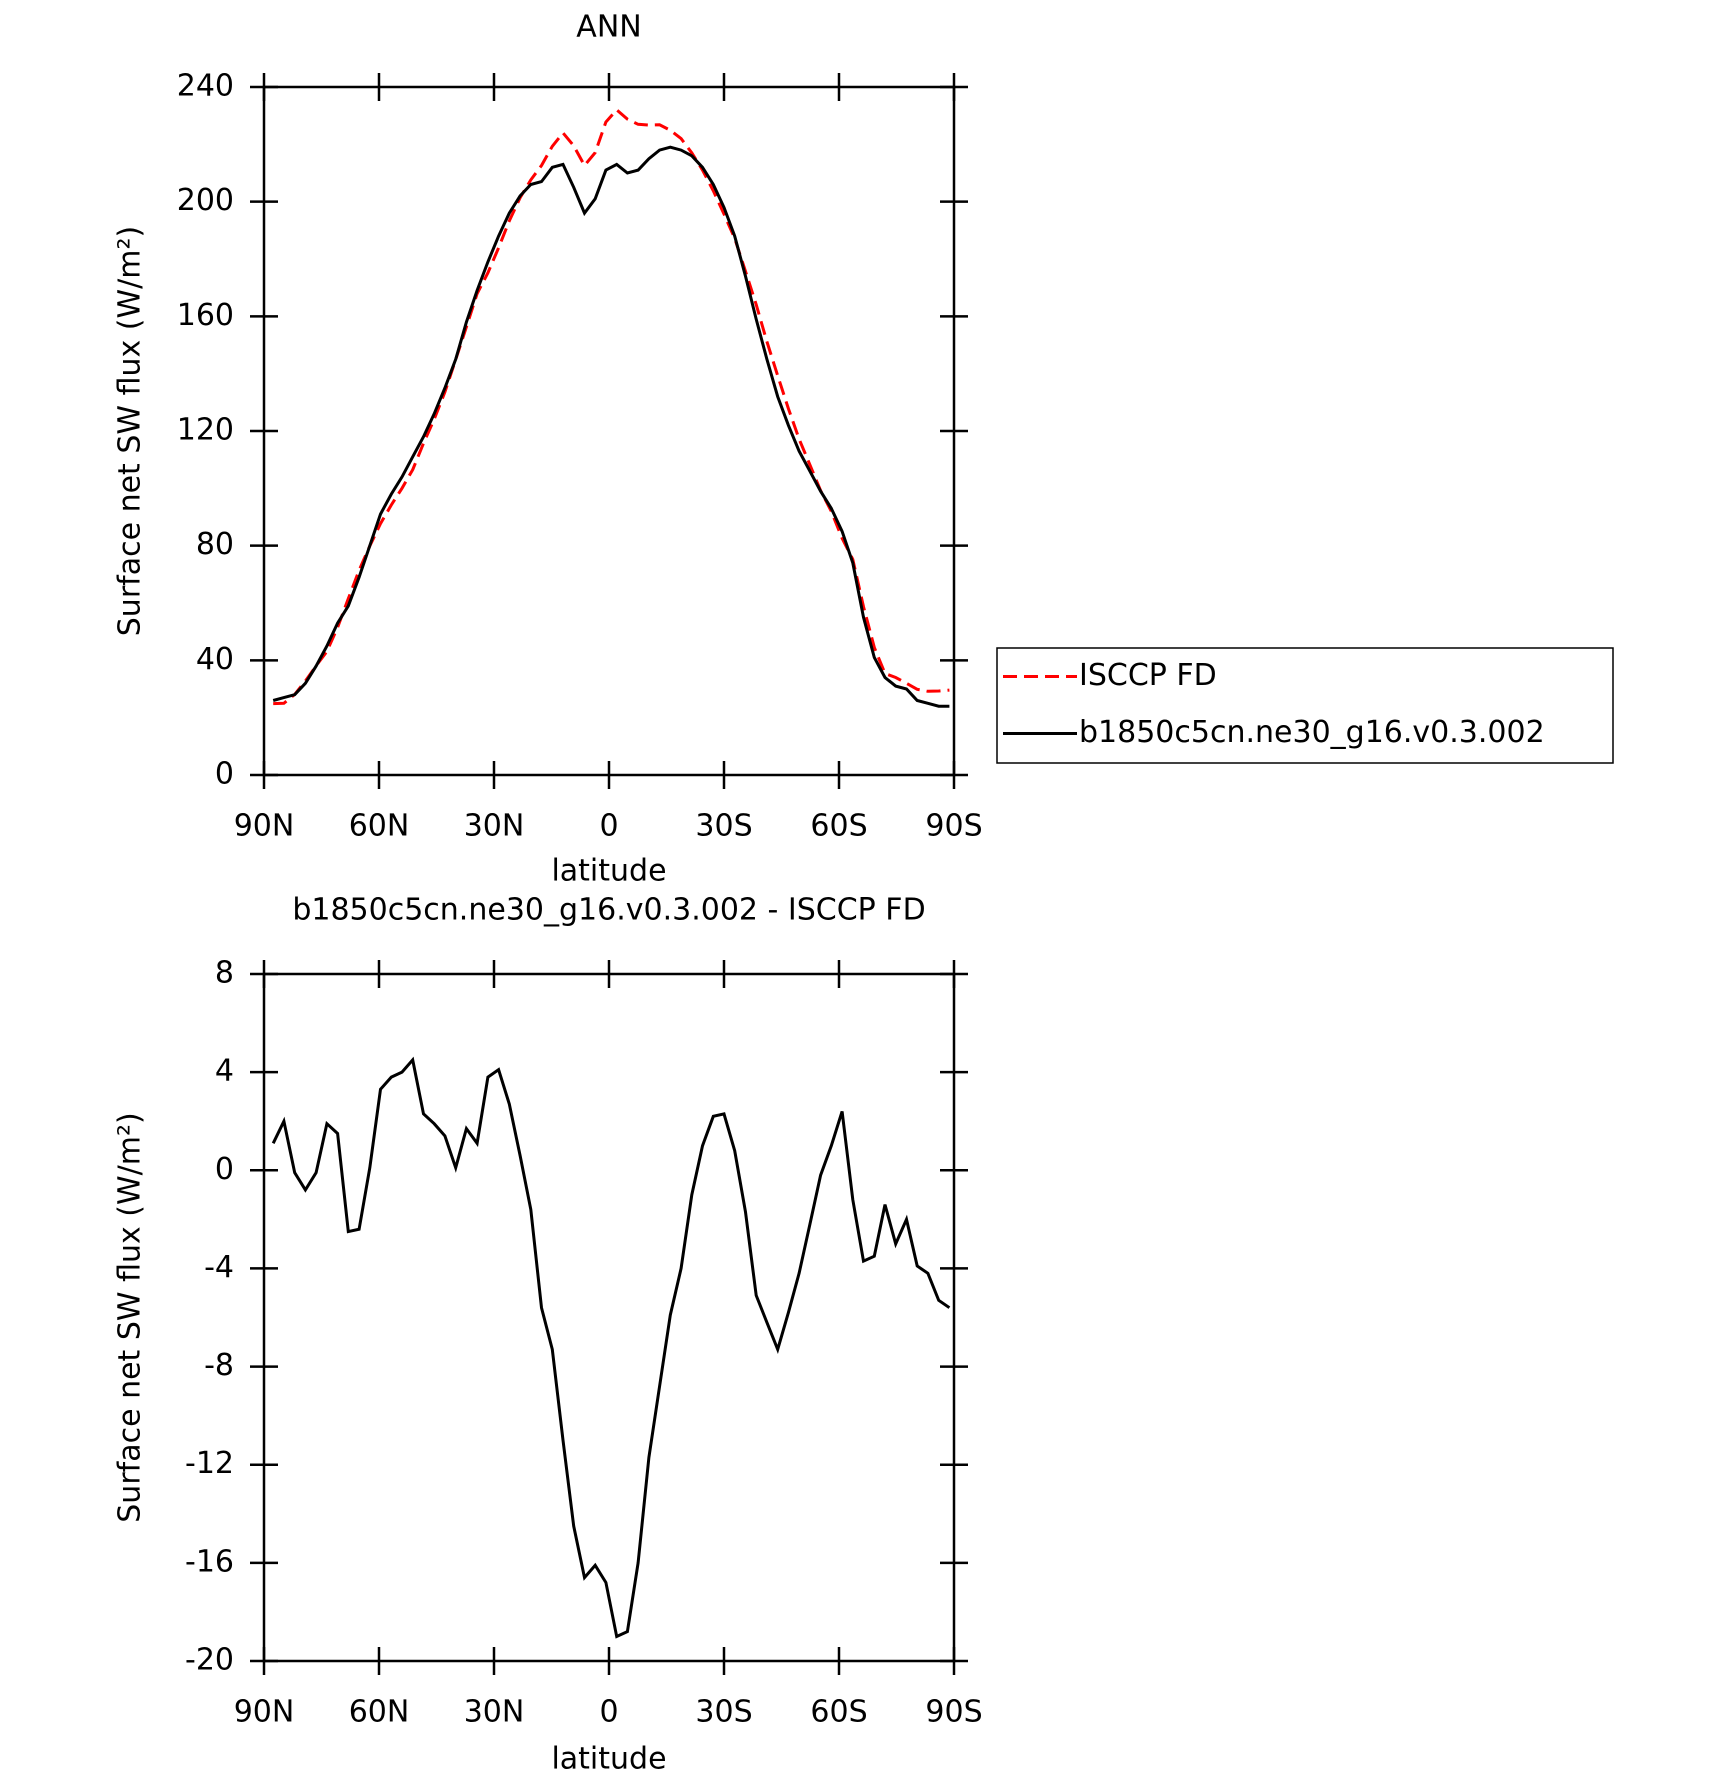 This screenshot has height=1777, width=1710. I want to click on y-tick-label: 240, so click(205, 86).